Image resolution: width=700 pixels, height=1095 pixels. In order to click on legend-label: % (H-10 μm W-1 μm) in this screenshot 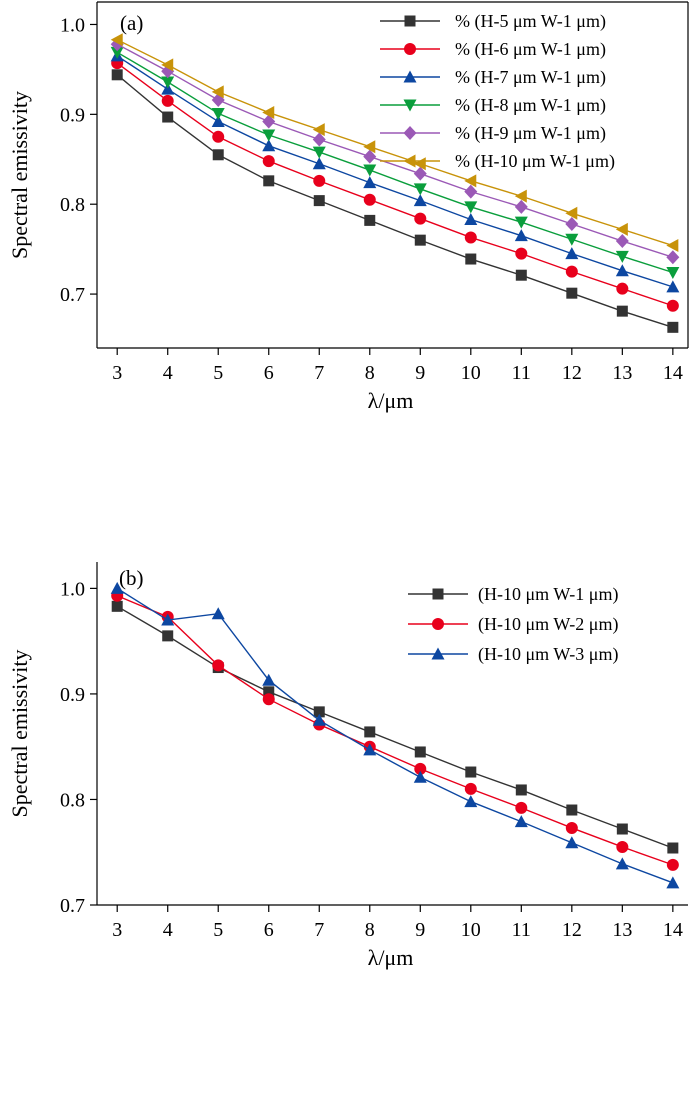, I will do `click(535, 161)`.